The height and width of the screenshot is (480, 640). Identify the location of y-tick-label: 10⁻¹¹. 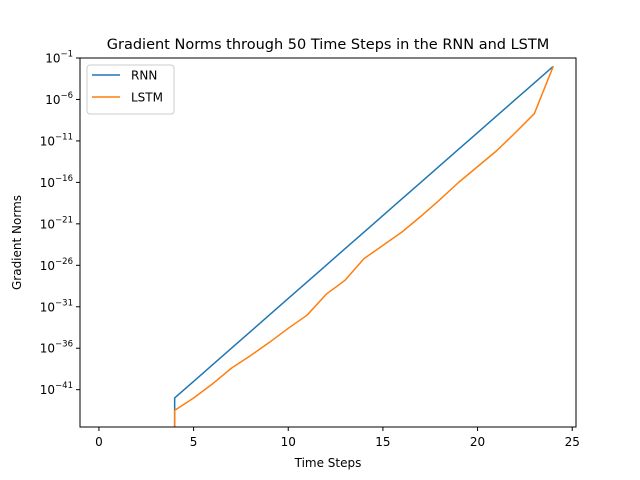
(56, 140).